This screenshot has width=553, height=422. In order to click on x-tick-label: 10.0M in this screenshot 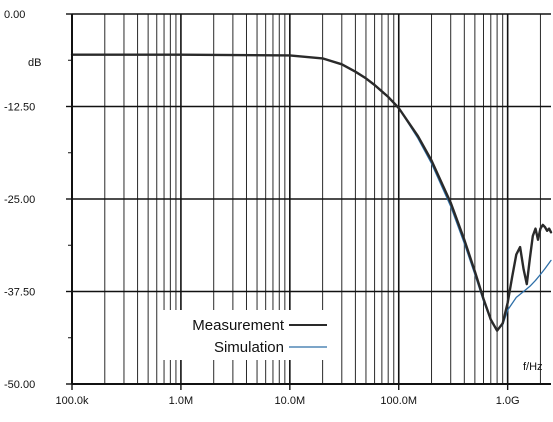, I will do `click(290, 401)`.